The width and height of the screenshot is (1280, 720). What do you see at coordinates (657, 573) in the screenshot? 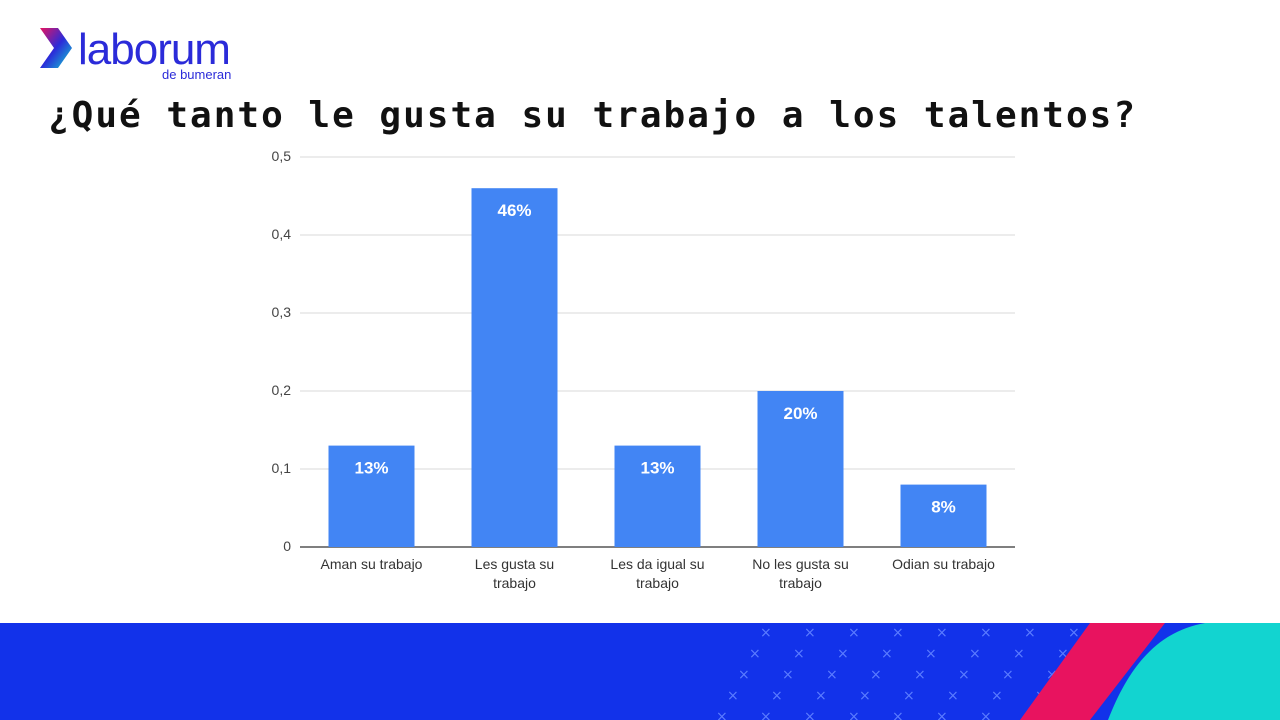
I see `x-tick-label: Les da igual su trabajo` at bounding box center [657, 573].